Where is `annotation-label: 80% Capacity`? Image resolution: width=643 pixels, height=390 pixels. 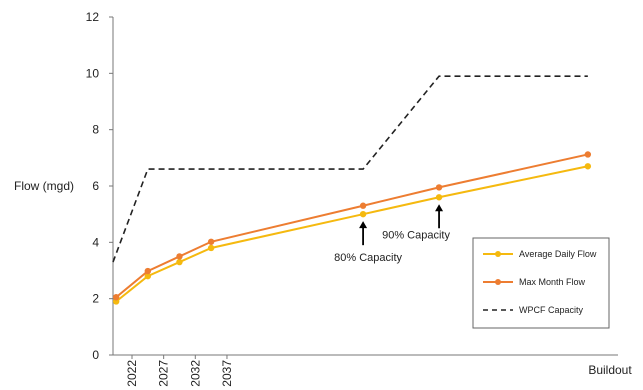
annotation-label: 80% Capacity is located at coordinates (368, 258).